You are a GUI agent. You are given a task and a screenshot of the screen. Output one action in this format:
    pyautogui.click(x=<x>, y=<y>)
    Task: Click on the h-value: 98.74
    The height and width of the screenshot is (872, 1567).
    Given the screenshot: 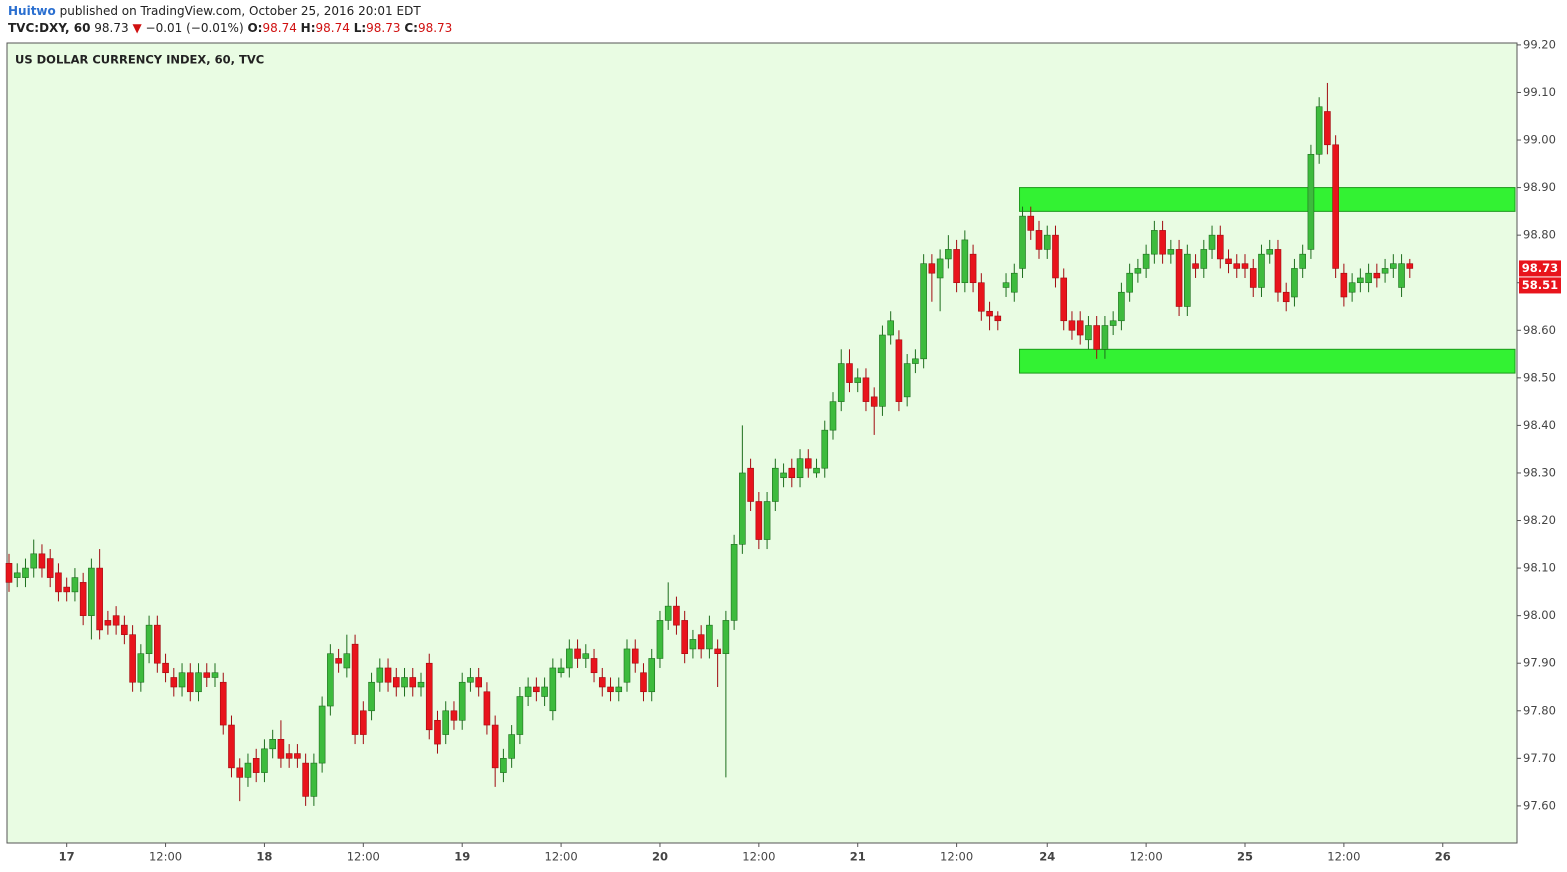 What is the action you would take?
    pyautogui.click(x=332, y=28)
    